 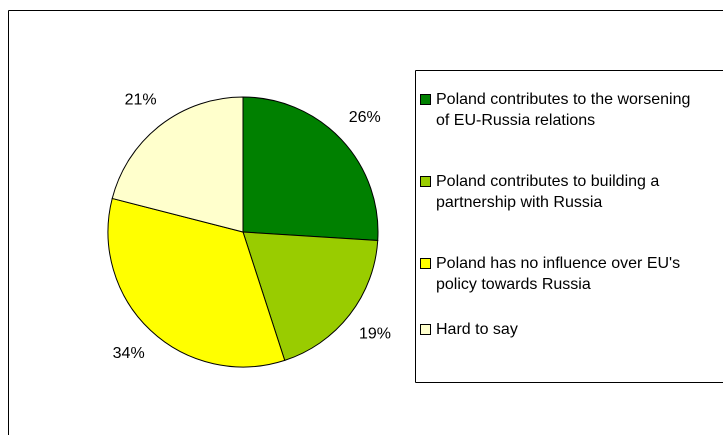 I want to click on legend-line: partnership with Russia, so click(x=519, y=202).